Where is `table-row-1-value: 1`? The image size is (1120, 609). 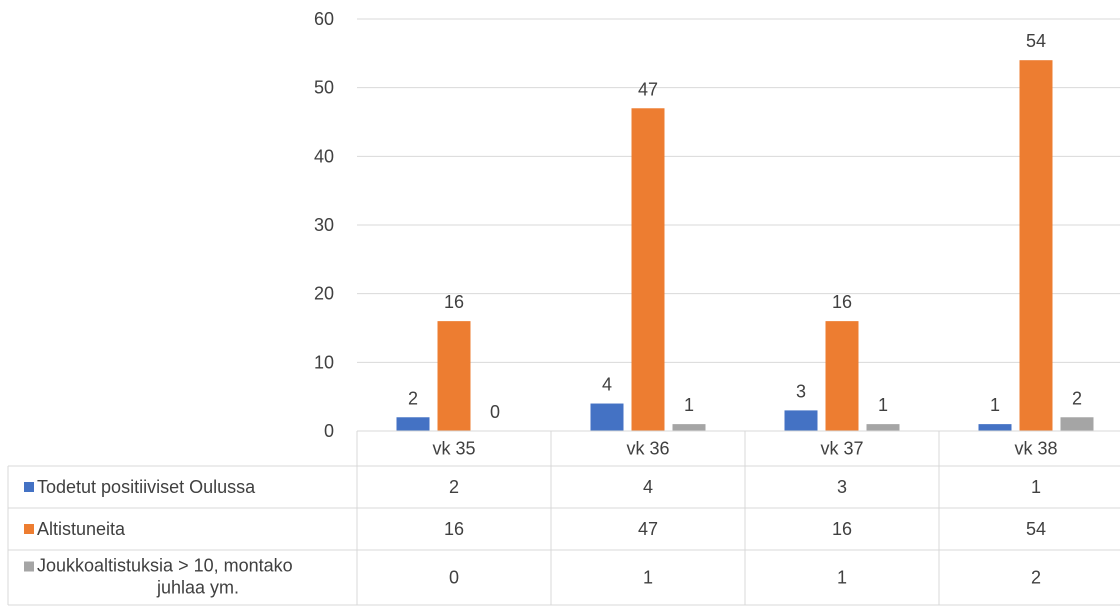 table-row-1-value: 1 is located at coordinates (1036, 487).